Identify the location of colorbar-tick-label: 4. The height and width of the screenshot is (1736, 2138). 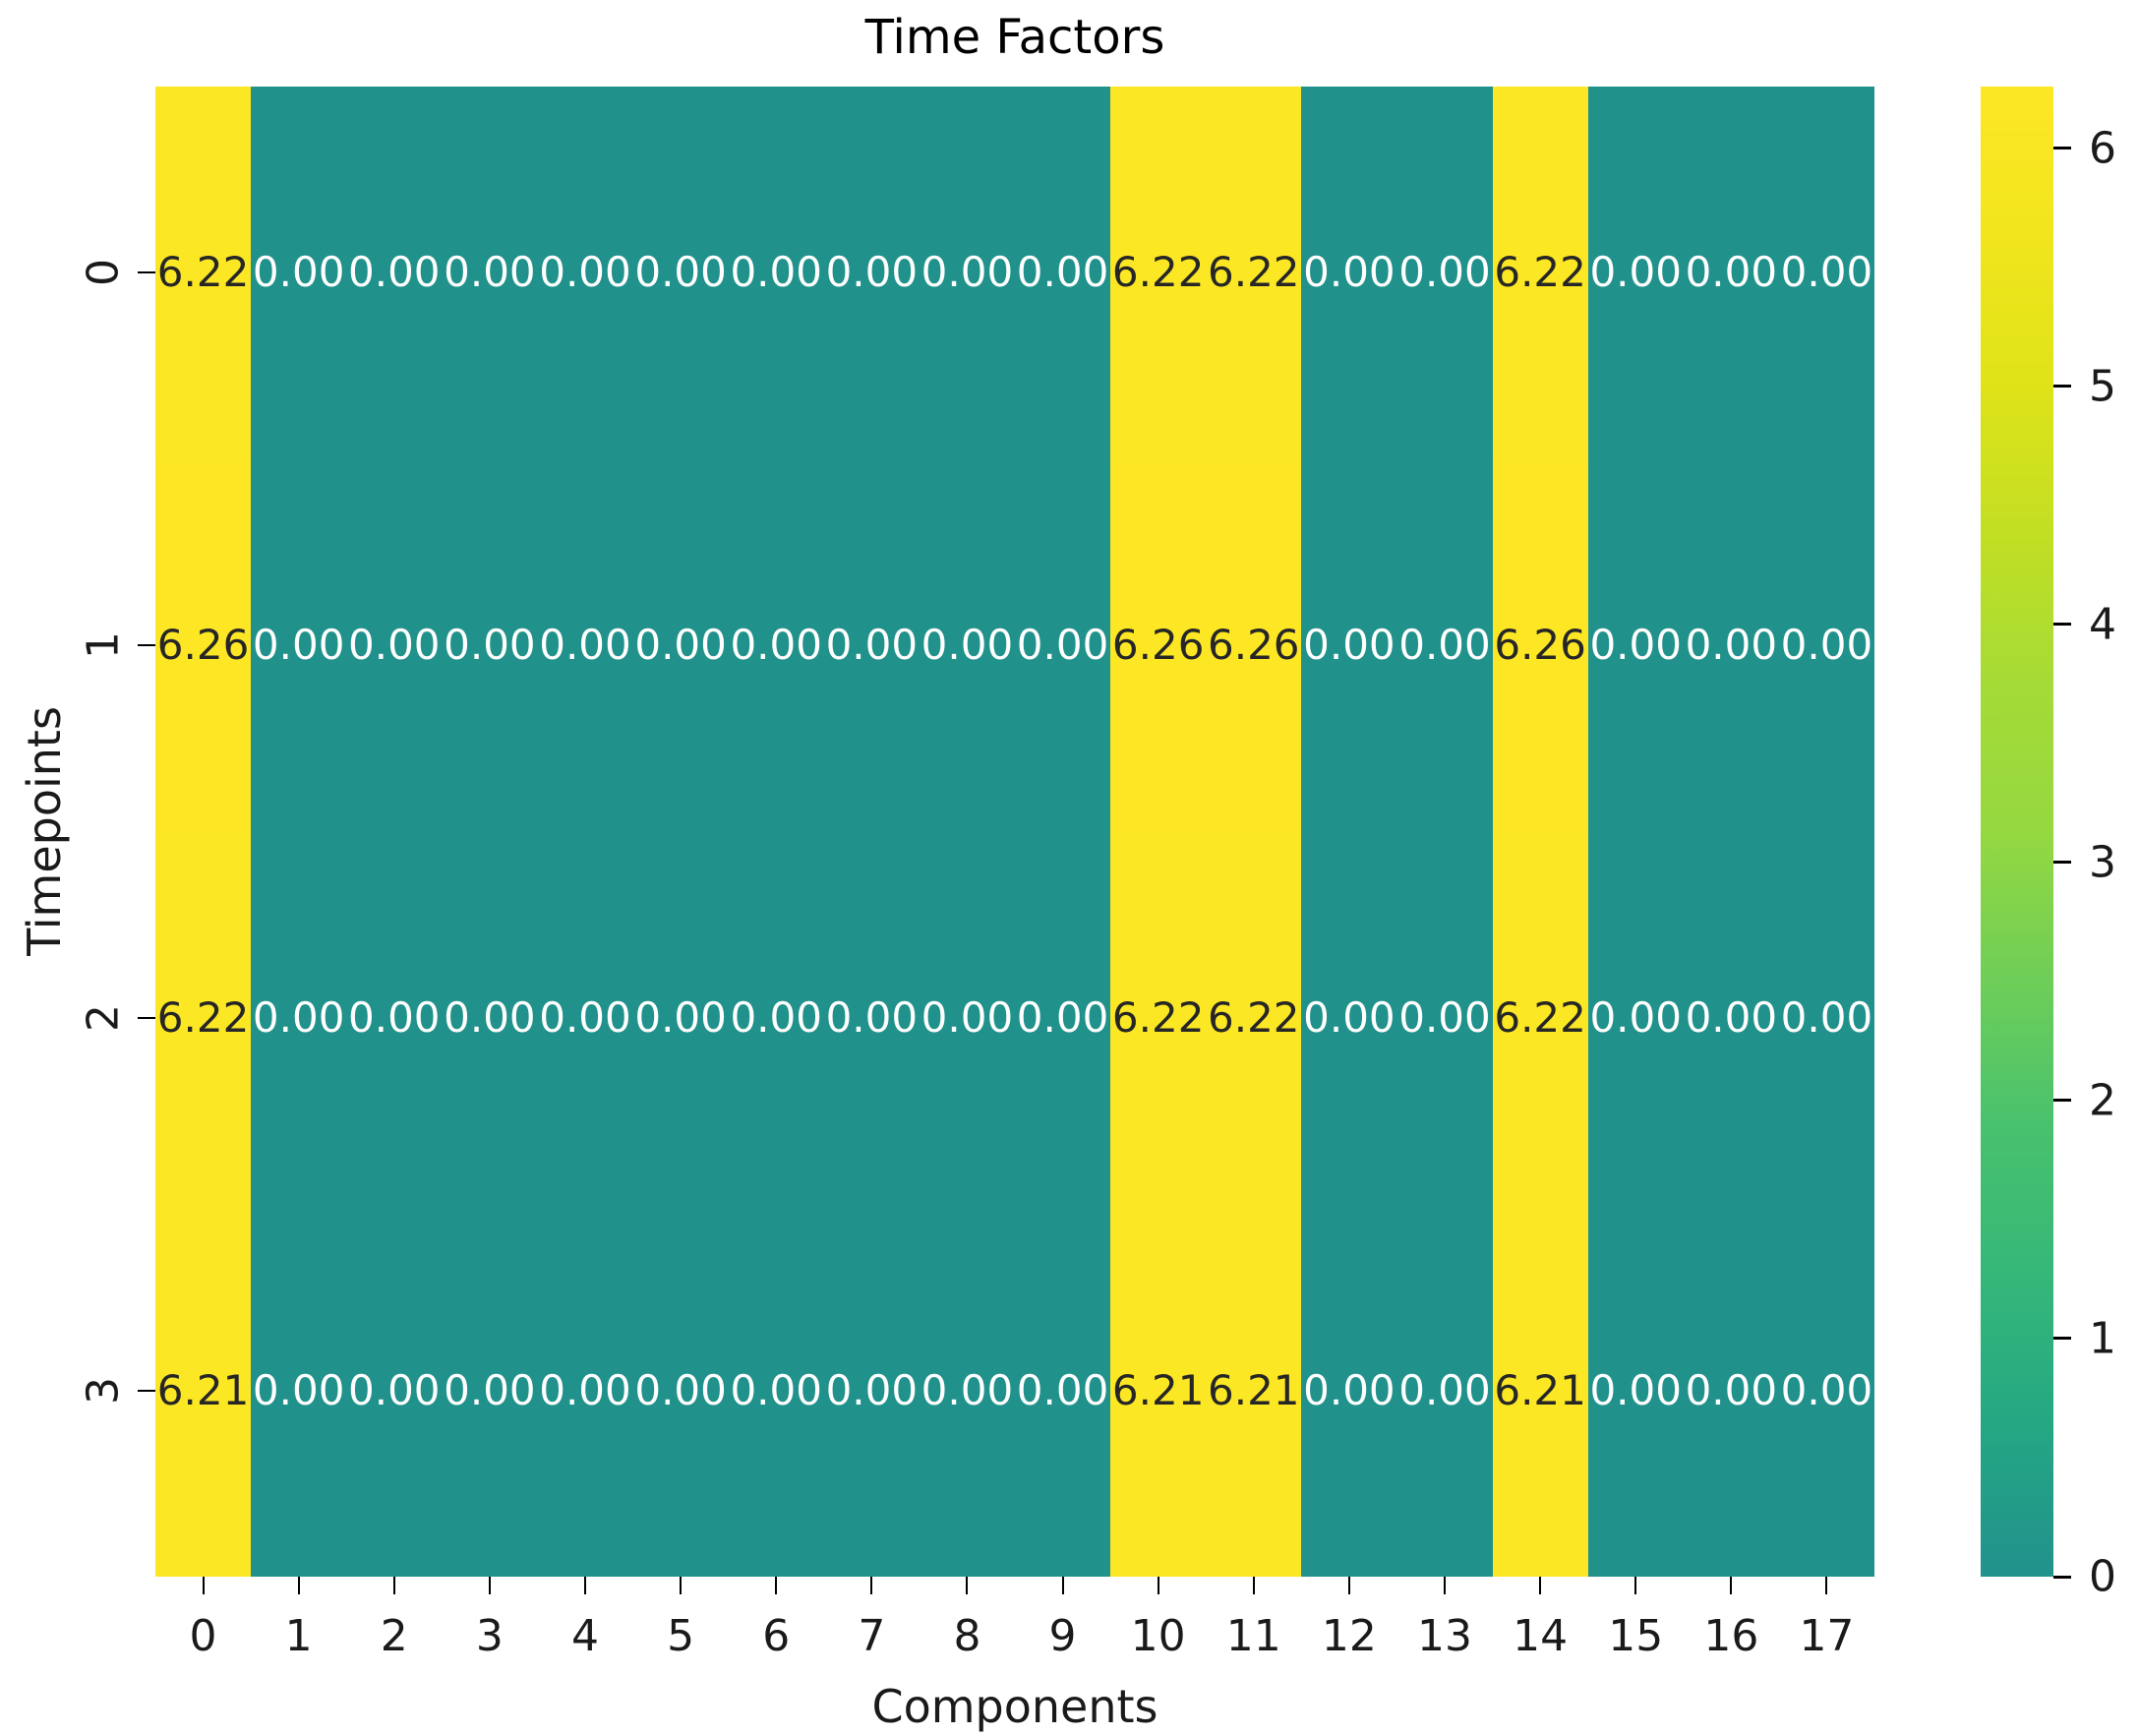
(2102, 624).